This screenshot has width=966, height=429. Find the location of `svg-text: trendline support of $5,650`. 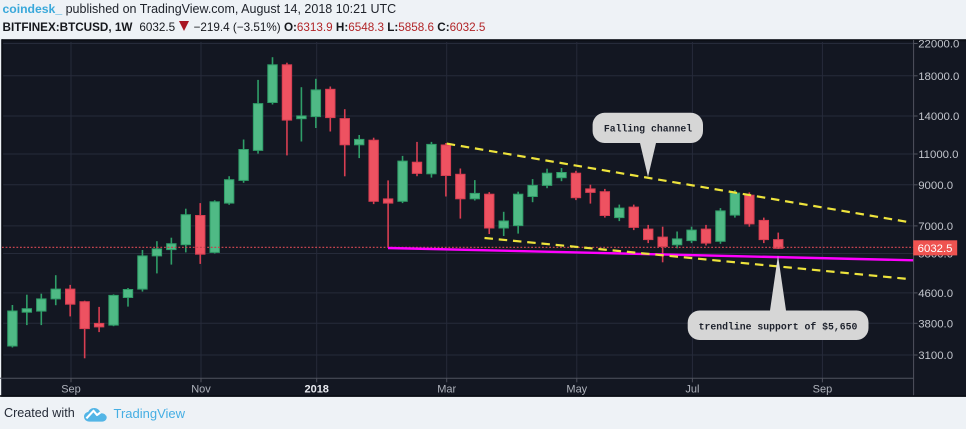

svg-text: trendline support of $5,650 is located at coordinates (778, 327).